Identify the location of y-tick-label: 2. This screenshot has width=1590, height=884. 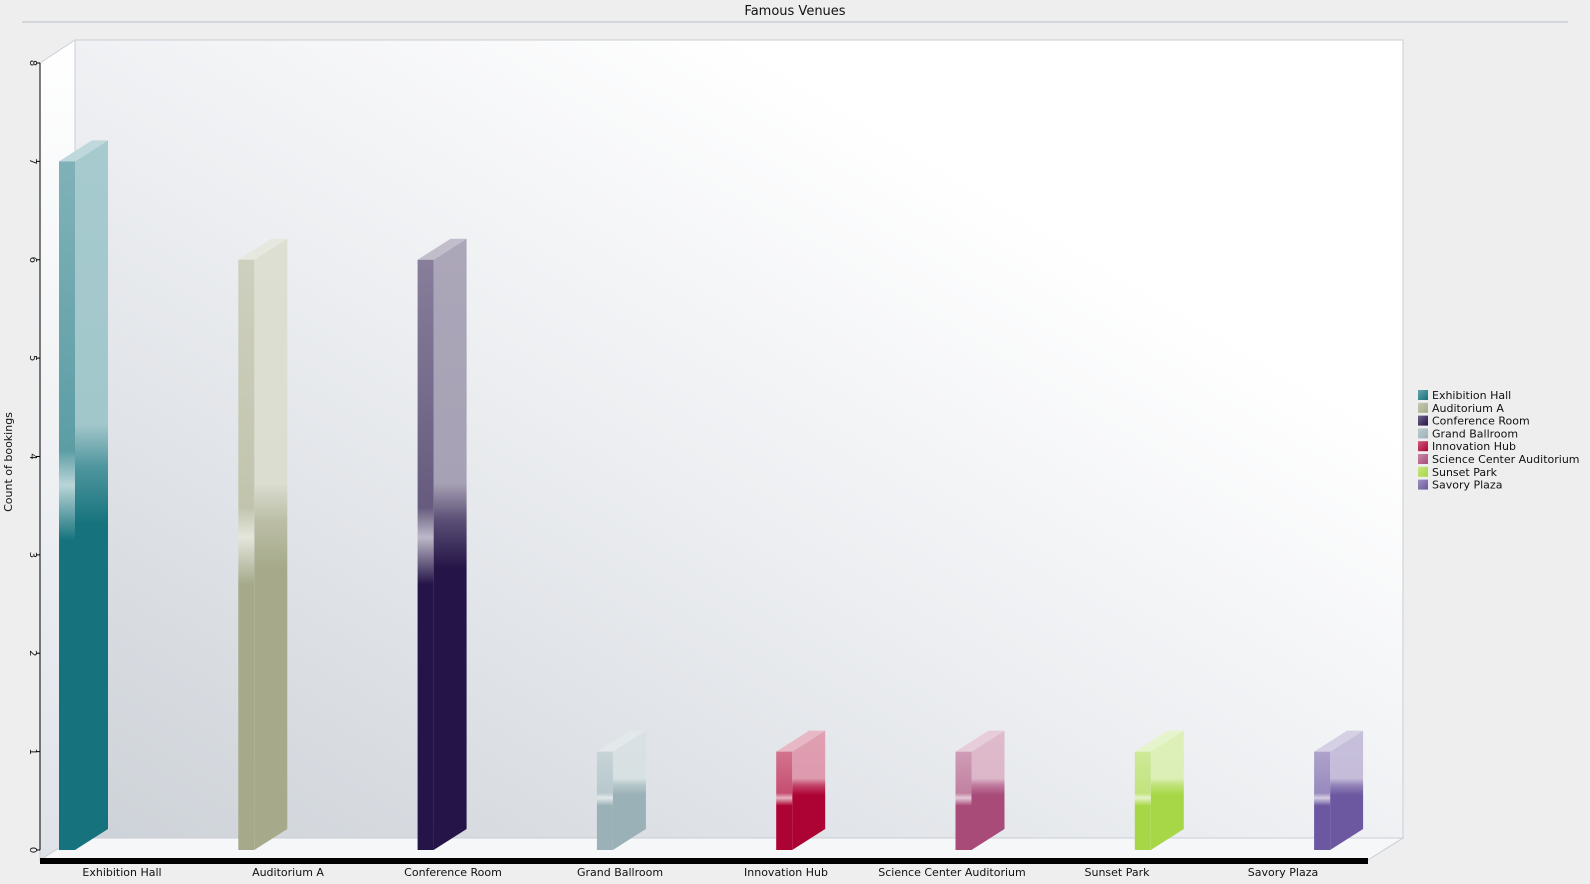
(32, 653).